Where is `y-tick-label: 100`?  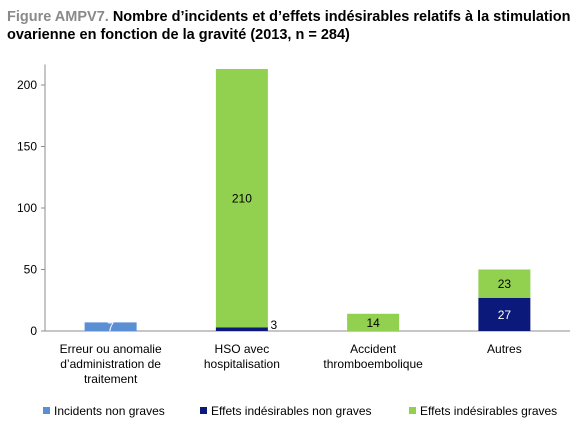
y-tick-label: 100 is located at coordinates (27, 208).